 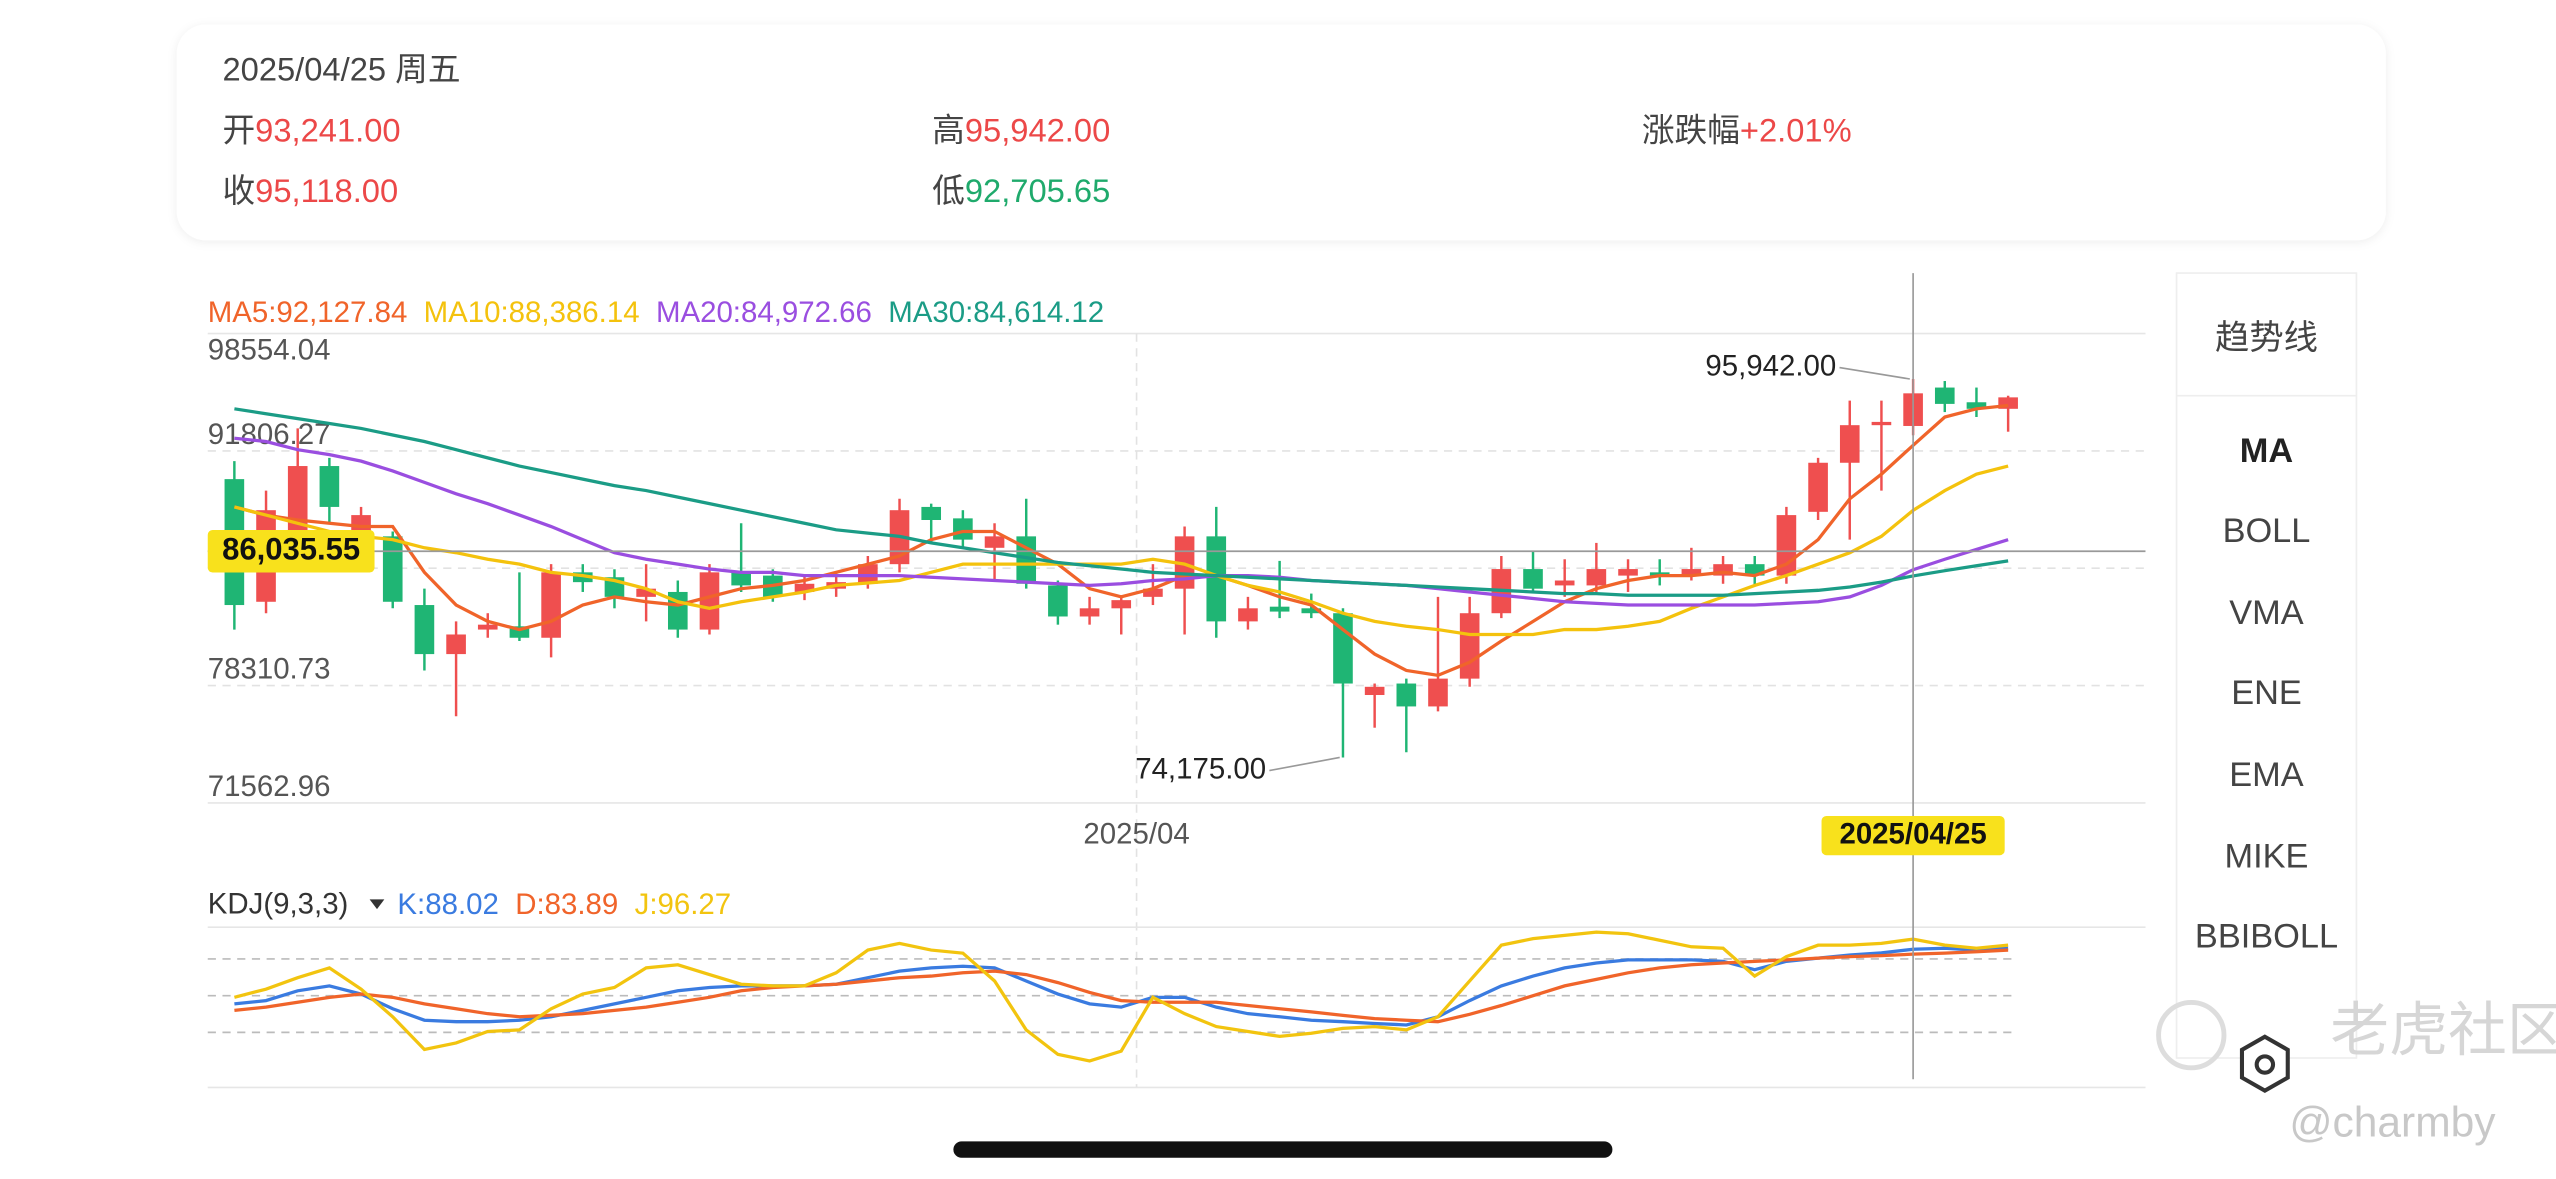 I want to click on label: 高, so click(x=948, y=129).